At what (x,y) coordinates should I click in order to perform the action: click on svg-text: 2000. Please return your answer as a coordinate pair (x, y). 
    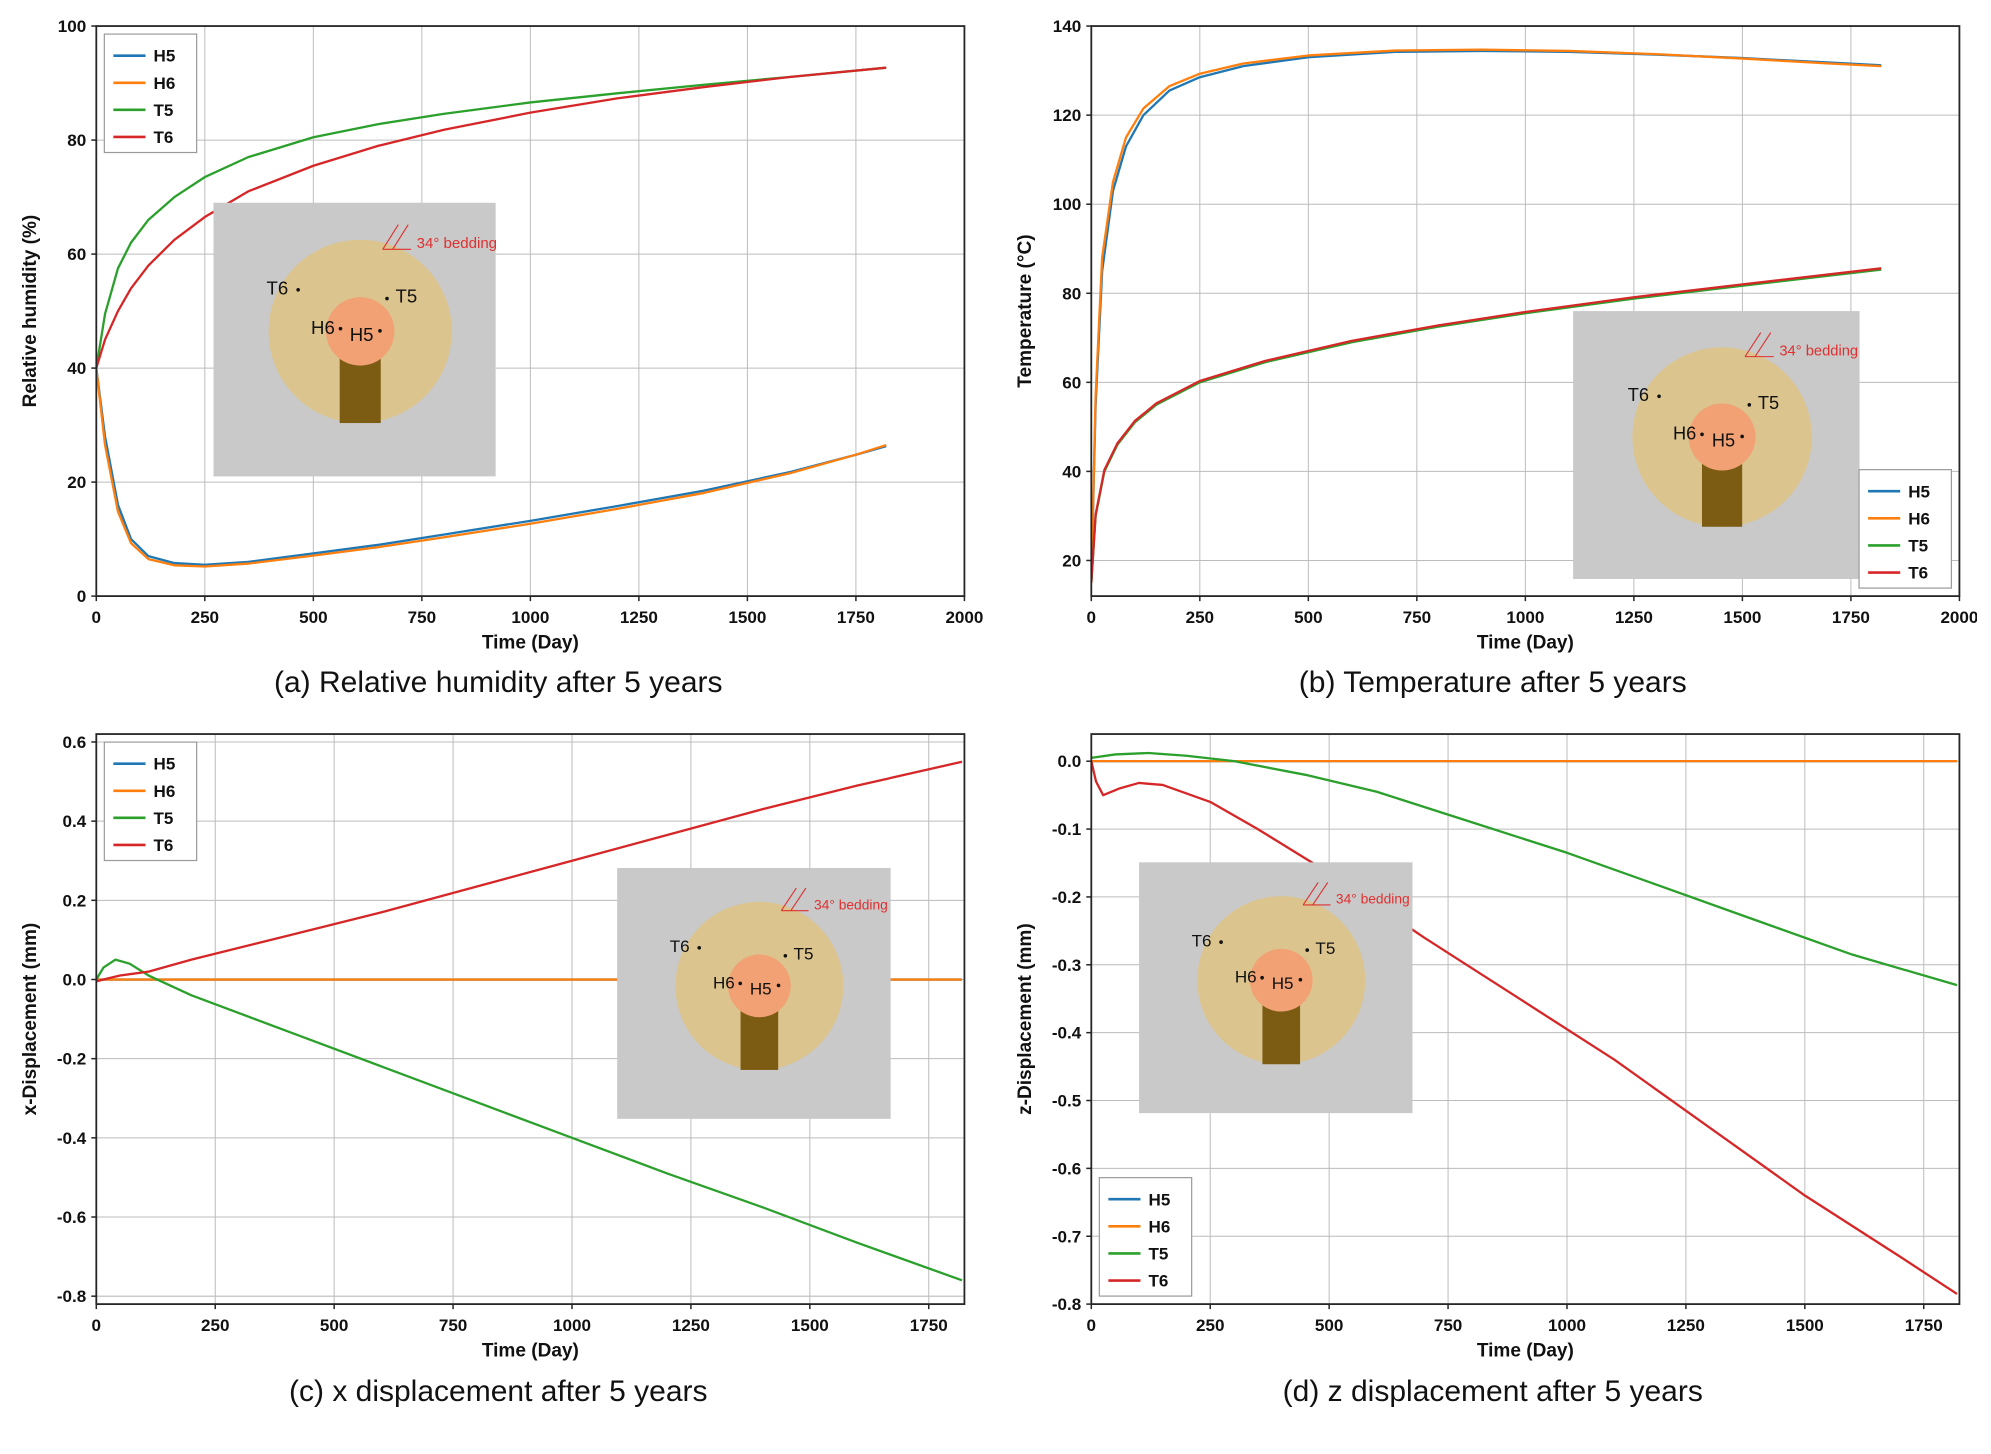
    Looking at the image, I should click on (963, 617).